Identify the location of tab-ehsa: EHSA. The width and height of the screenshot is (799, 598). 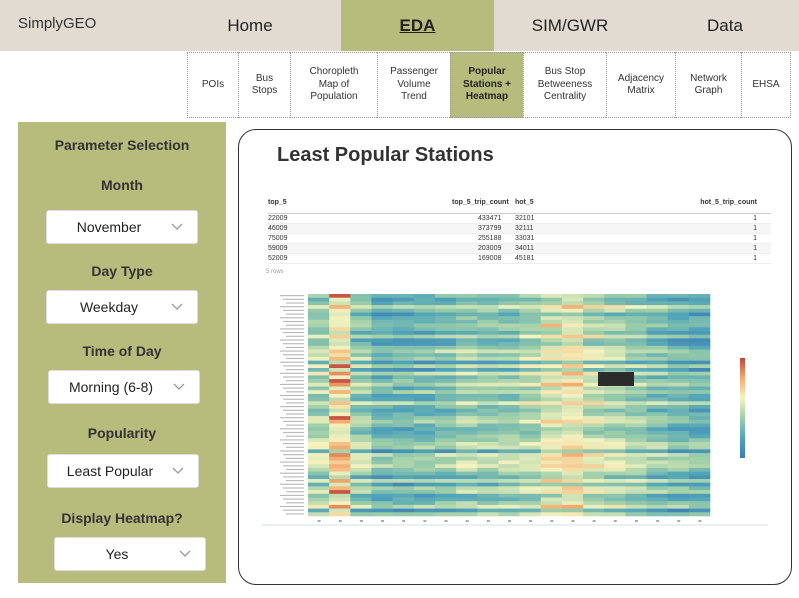
(766, 85).